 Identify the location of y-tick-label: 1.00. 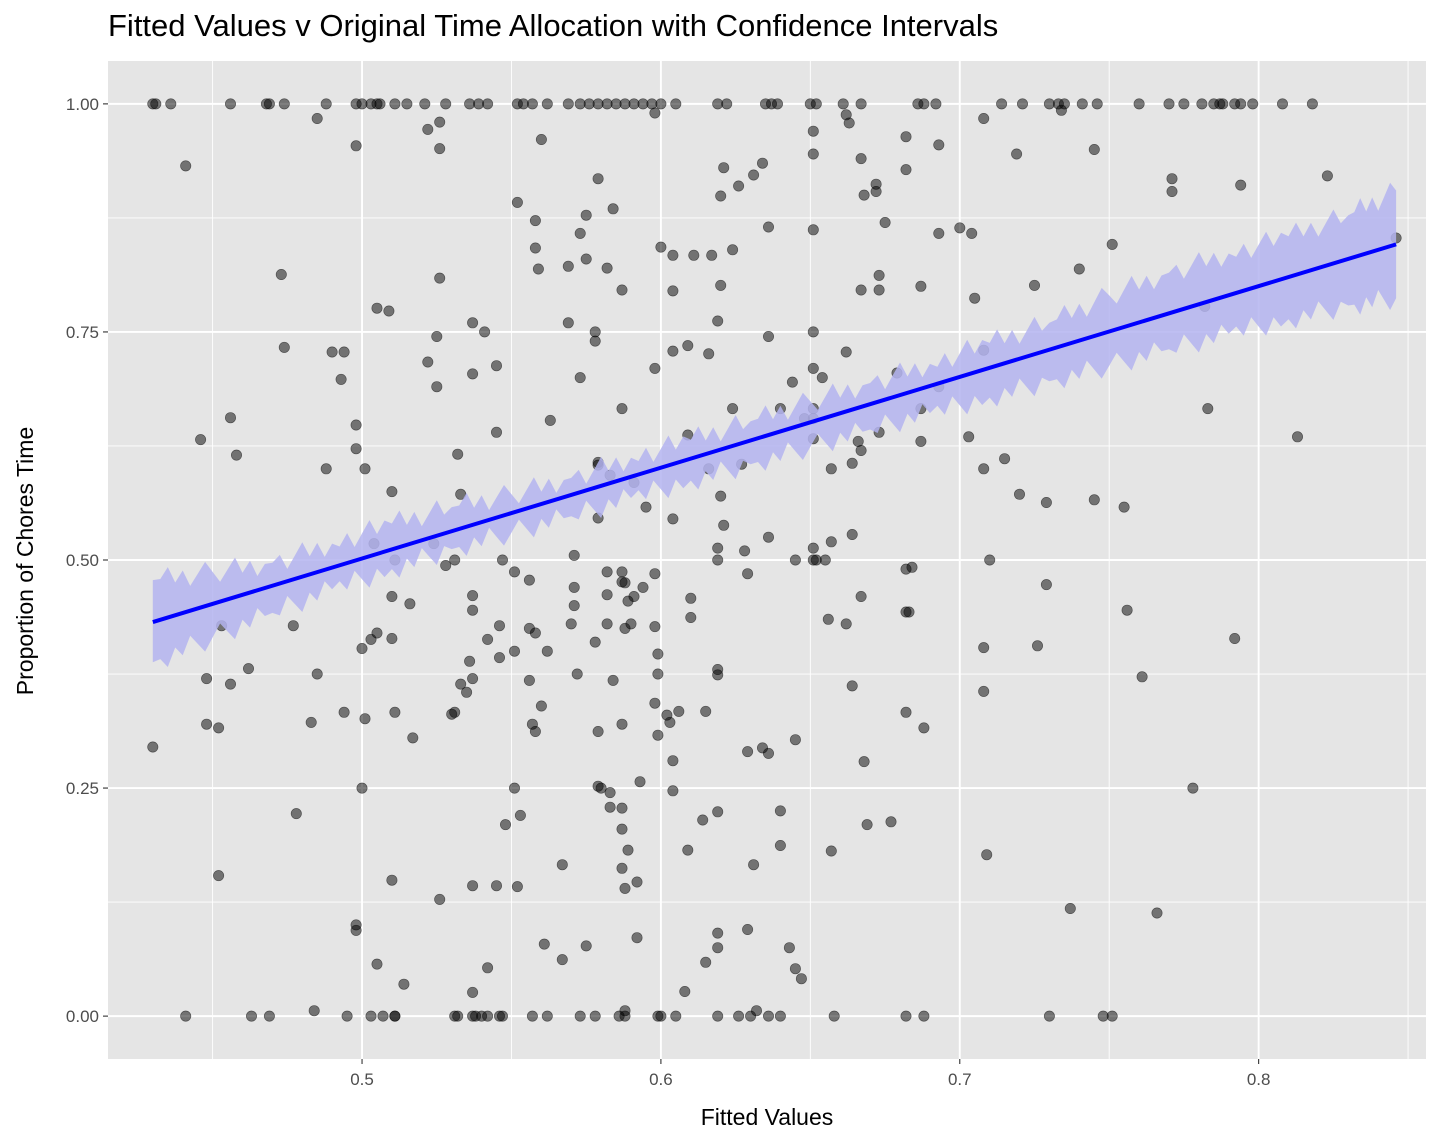
(82, 104).